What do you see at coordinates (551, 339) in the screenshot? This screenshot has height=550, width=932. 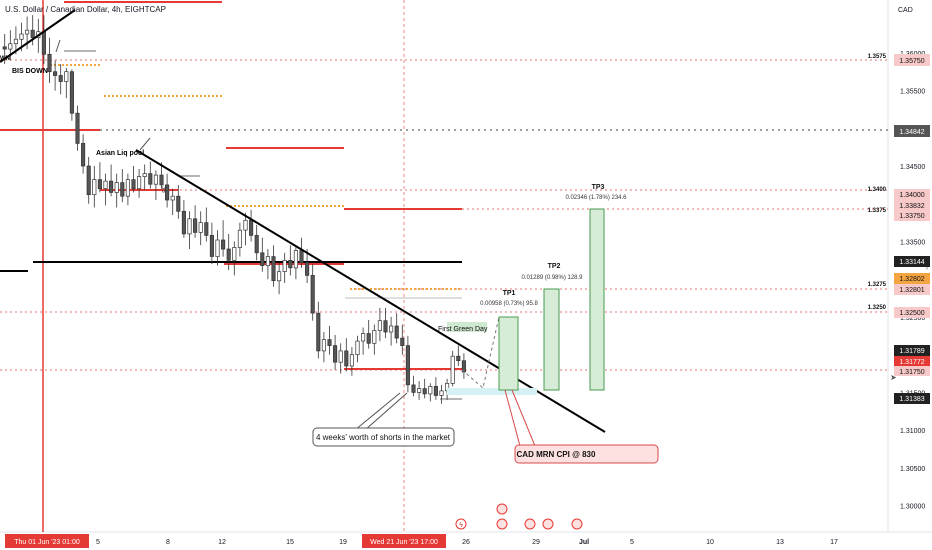 I see `tp2-box` at bounding box center [551, 339].